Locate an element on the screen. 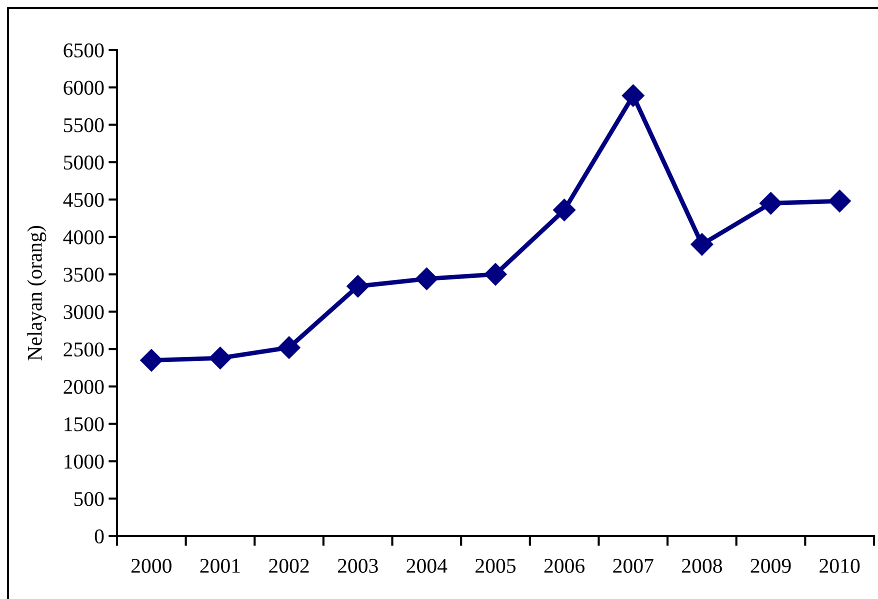 This screenshot has width=878, height=599. y-tick-label: 6500 is located at coordinates (84, 50).